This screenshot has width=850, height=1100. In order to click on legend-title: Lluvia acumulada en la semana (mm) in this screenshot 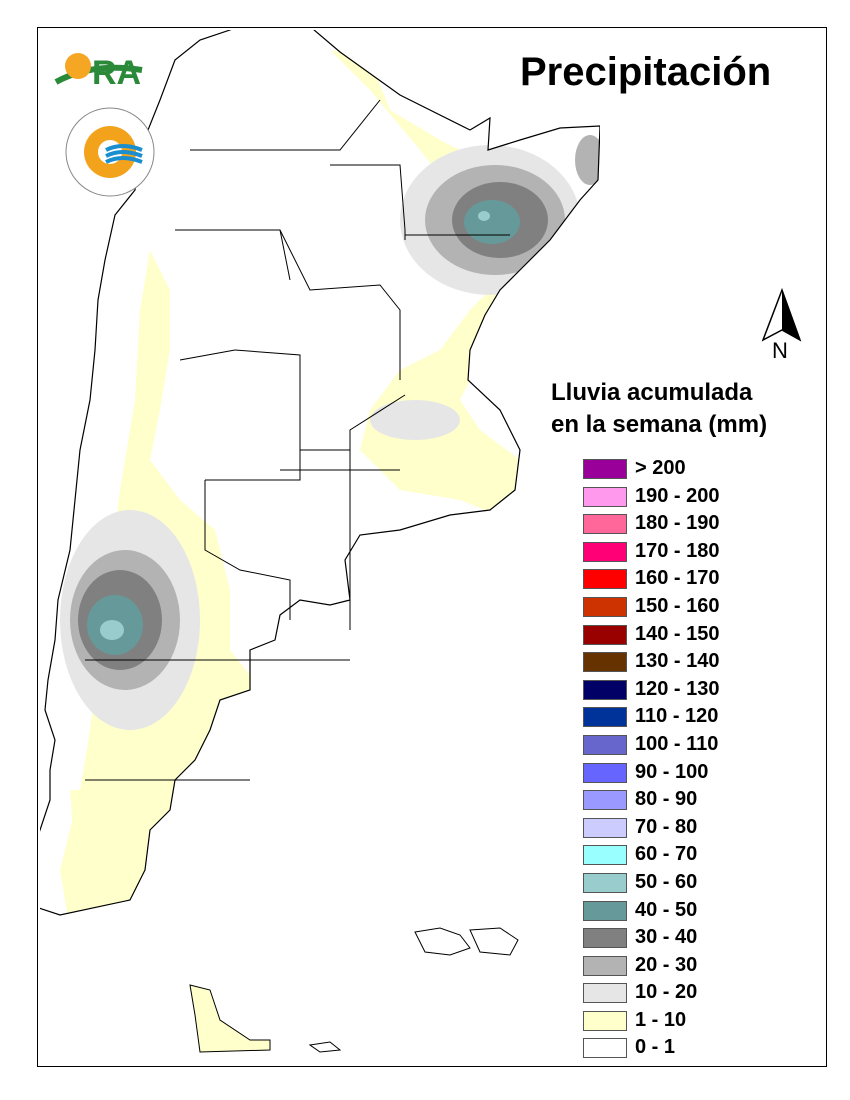, I will do `click(659, 409)`.